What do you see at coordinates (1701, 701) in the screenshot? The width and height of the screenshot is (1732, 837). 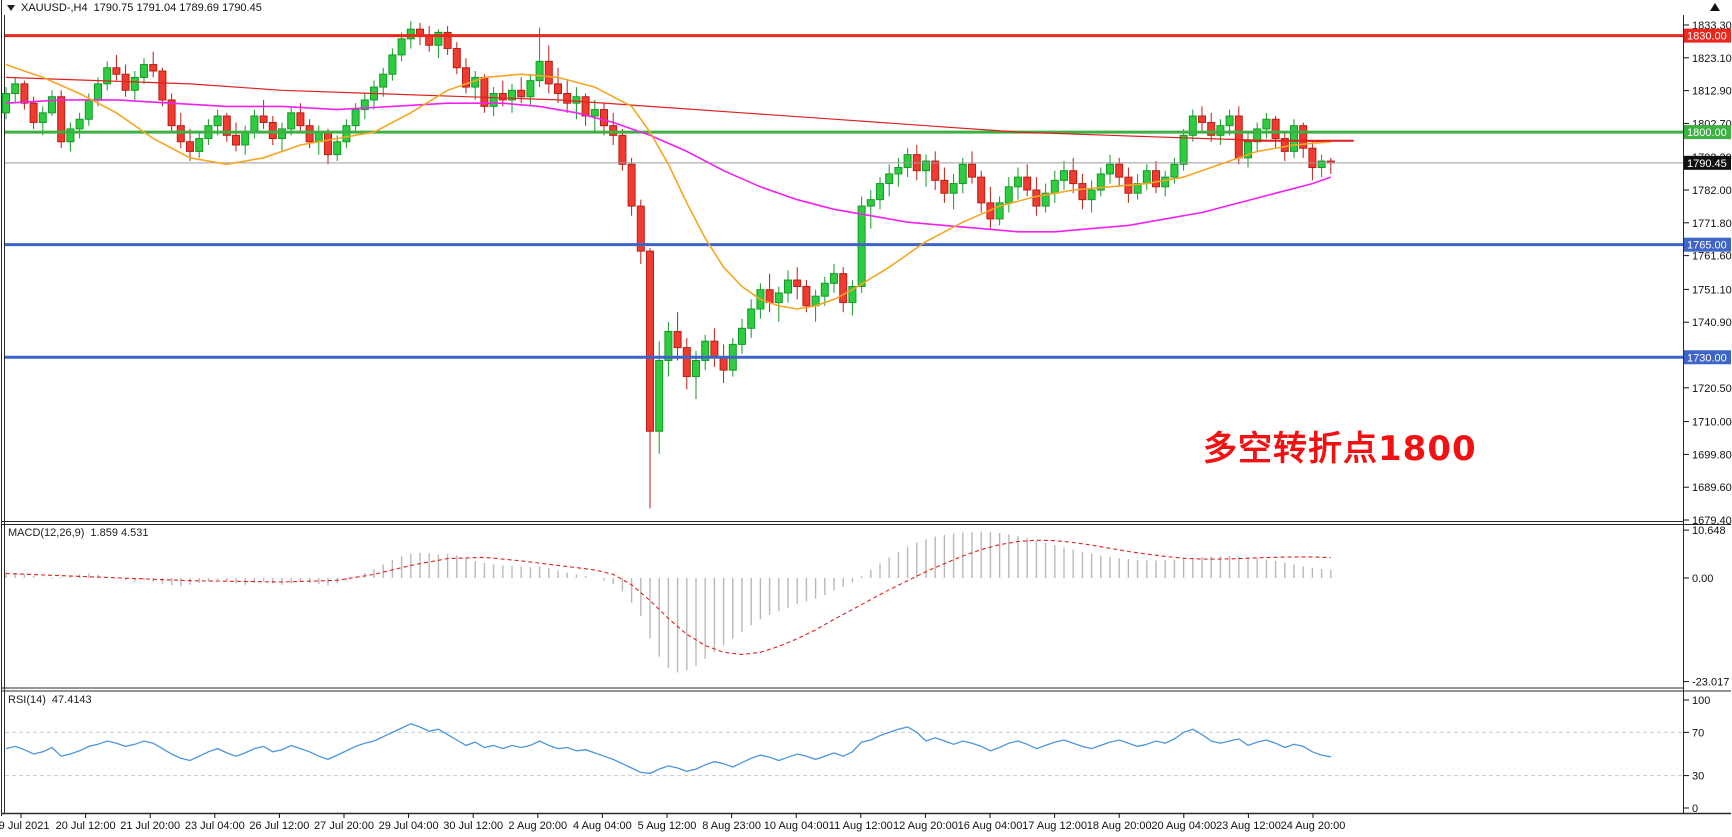 I see `svg-text: 100` at bounding box center [1701, 701].